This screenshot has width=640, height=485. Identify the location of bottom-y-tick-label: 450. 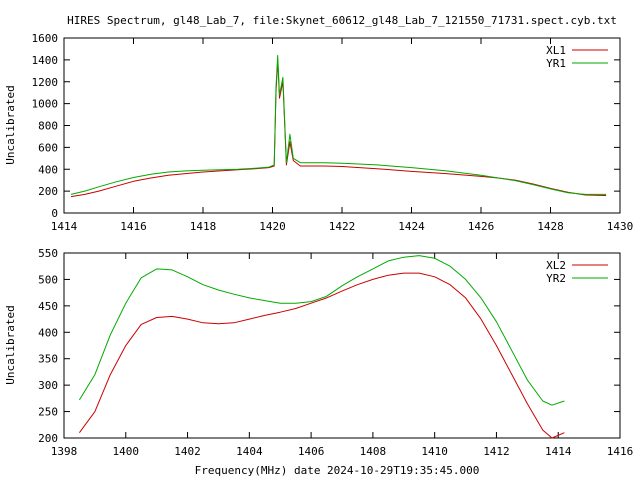
(48, 306).